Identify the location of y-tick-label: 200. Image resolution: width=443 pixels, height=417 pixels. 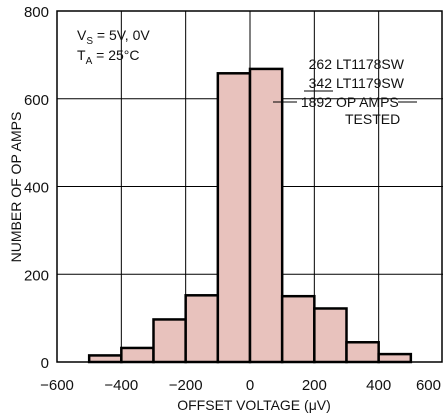
(36, 275).